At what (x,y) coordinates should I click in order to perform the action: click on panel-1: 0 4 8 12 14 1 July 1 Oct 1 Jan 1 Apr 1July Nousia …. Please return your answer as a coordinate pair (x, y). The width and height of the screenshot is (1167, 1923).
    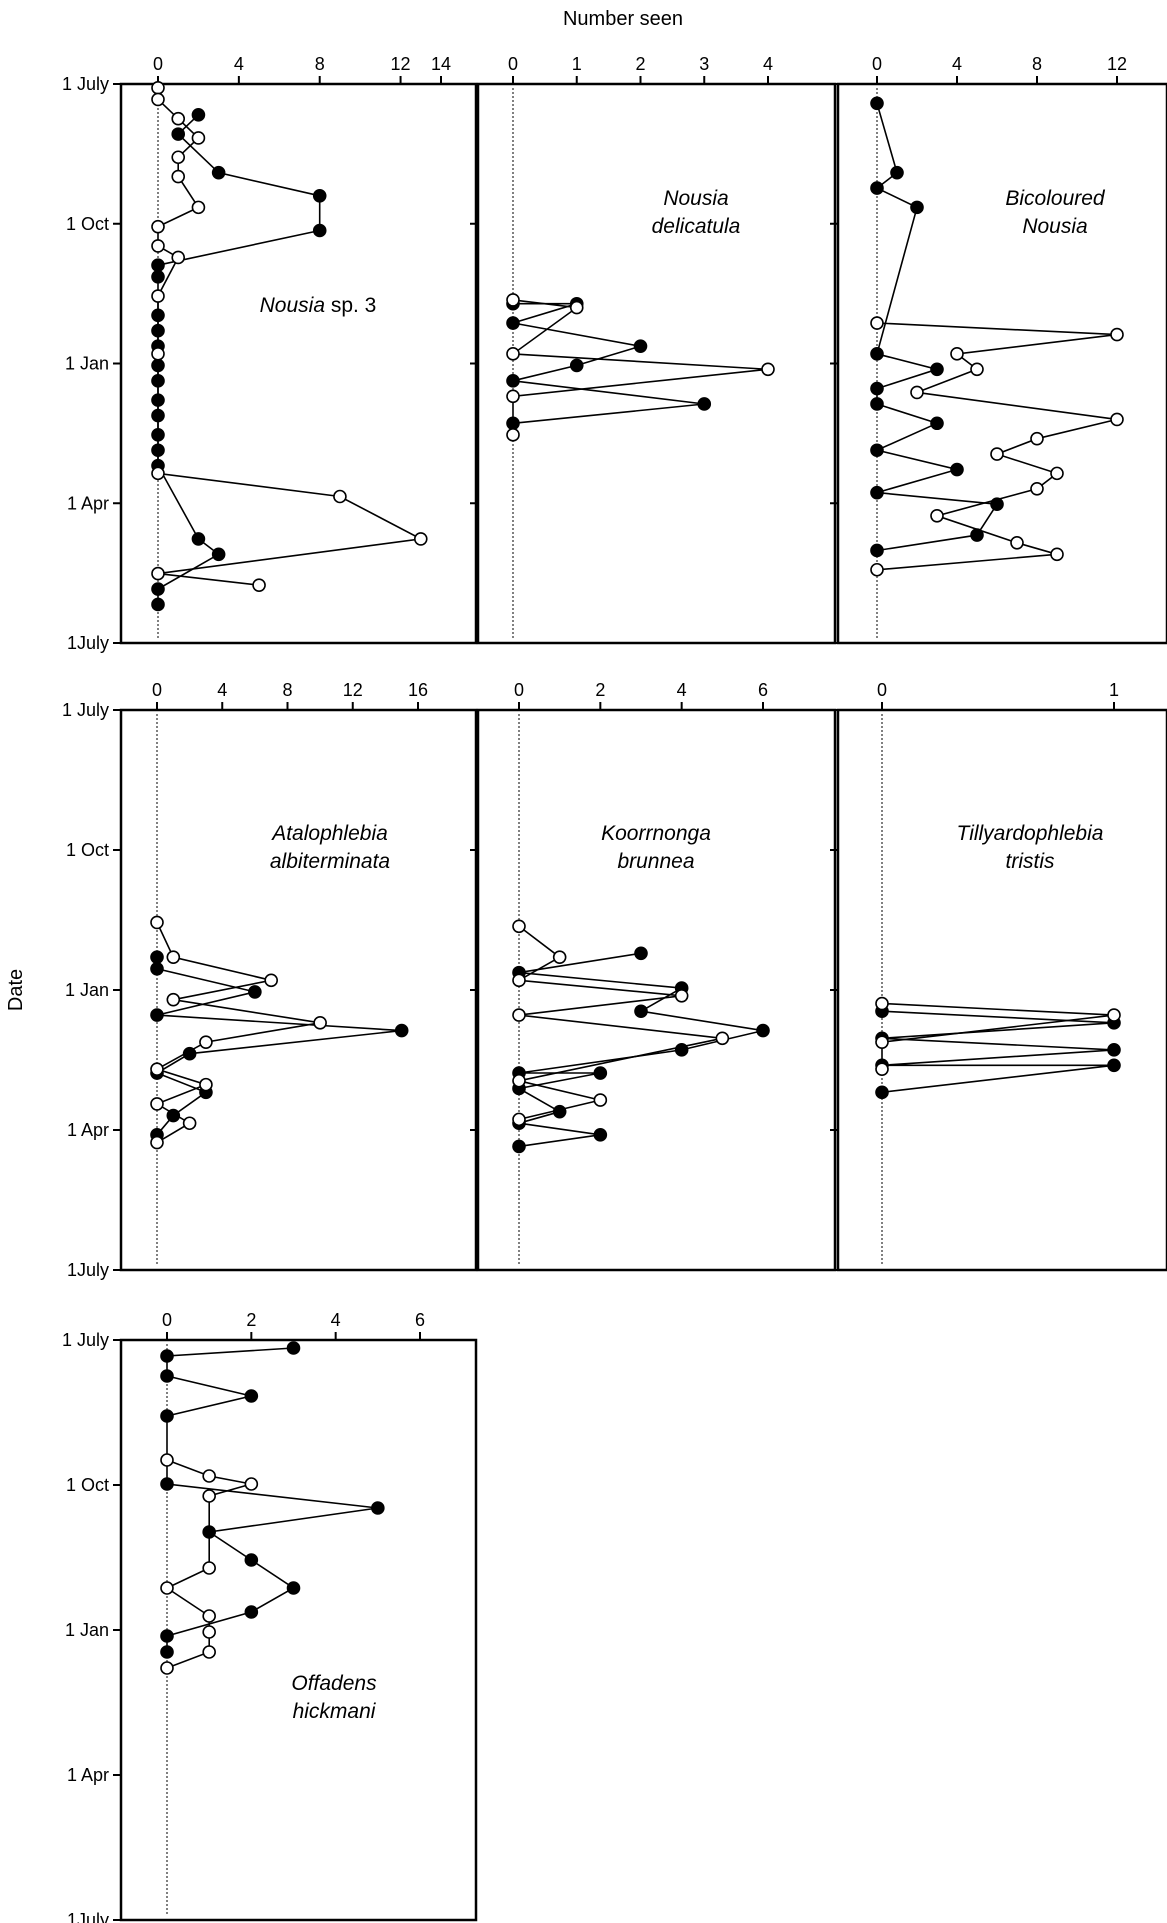
    Looking at the image, I should click on (270, 353).